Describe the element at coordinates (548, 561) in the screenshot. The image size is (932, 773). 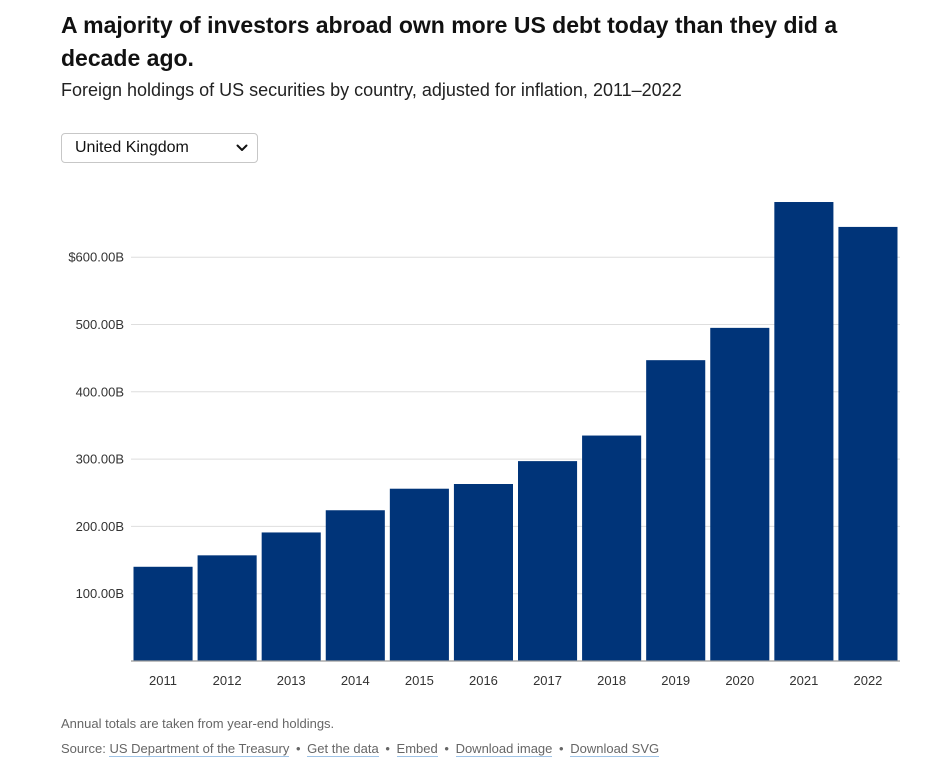
I see `bar-2017` at that location.